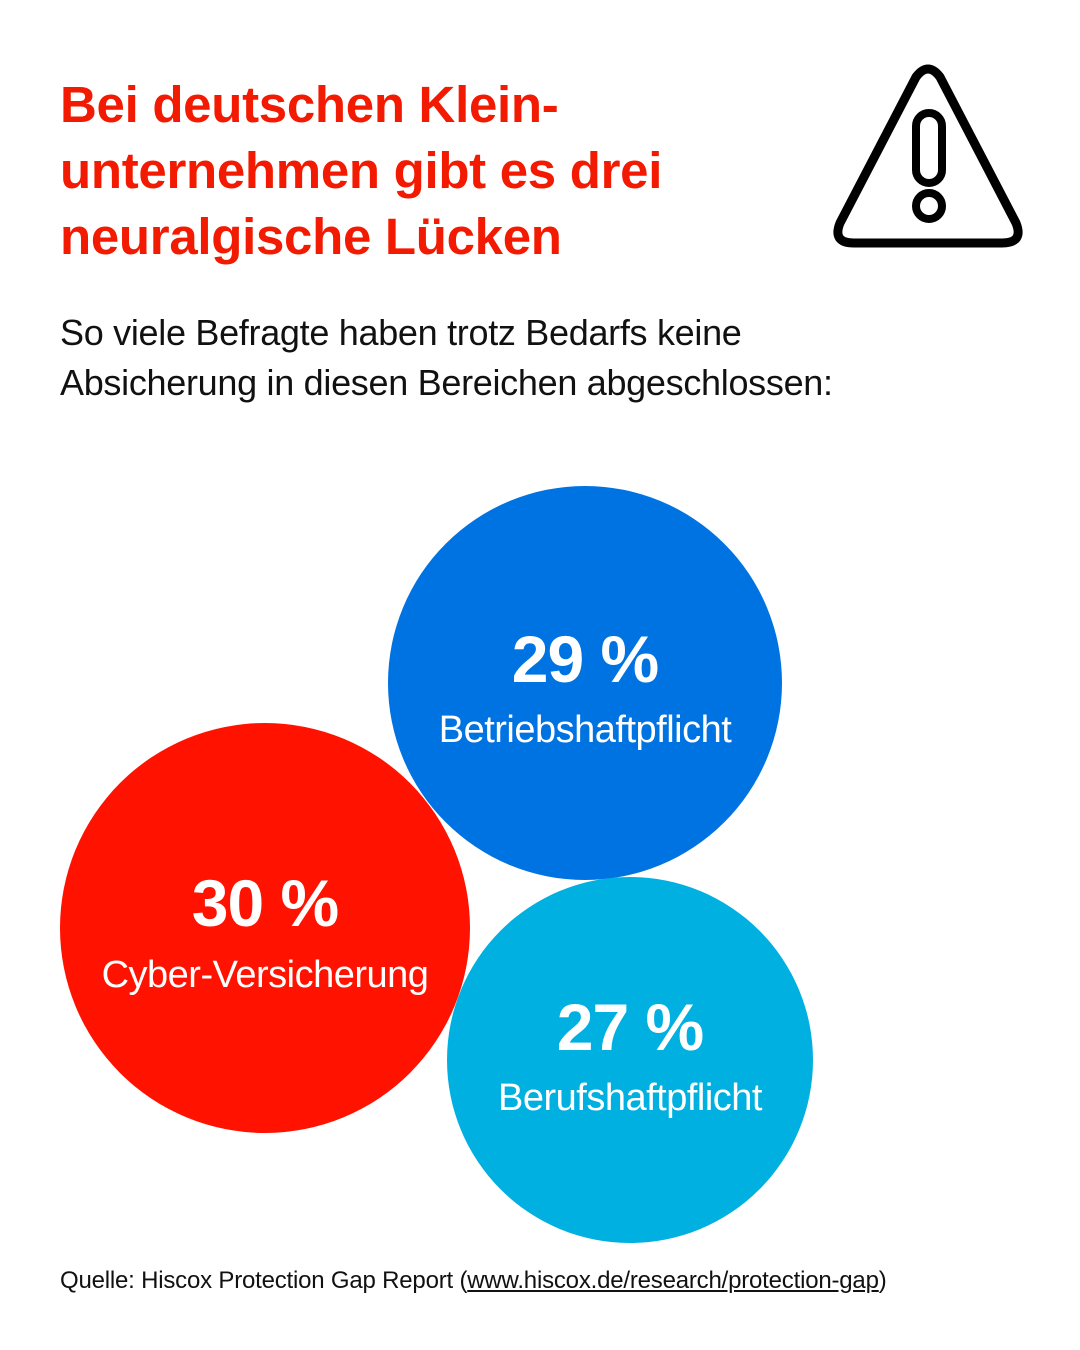  I want to click on bubble-betriebshaftpflicht: 29 % Betriebshaftpflicht, so click(585, 683).